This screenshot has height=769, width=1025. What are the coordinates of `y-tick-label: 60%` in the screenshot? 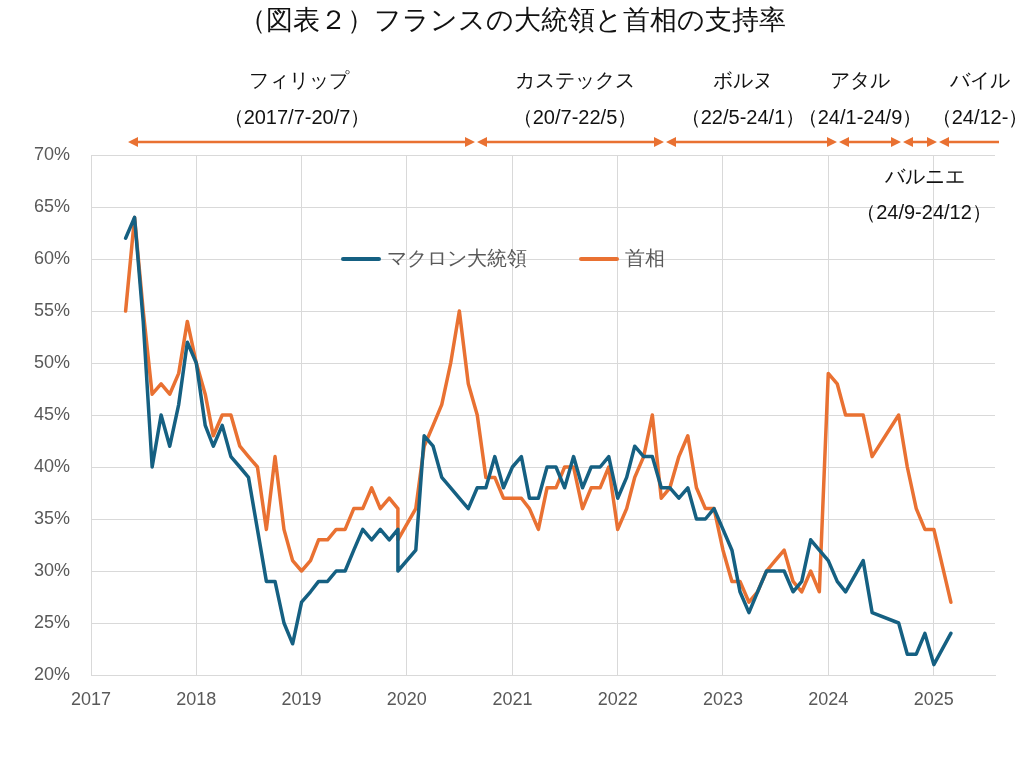 It's located at (51, 257).